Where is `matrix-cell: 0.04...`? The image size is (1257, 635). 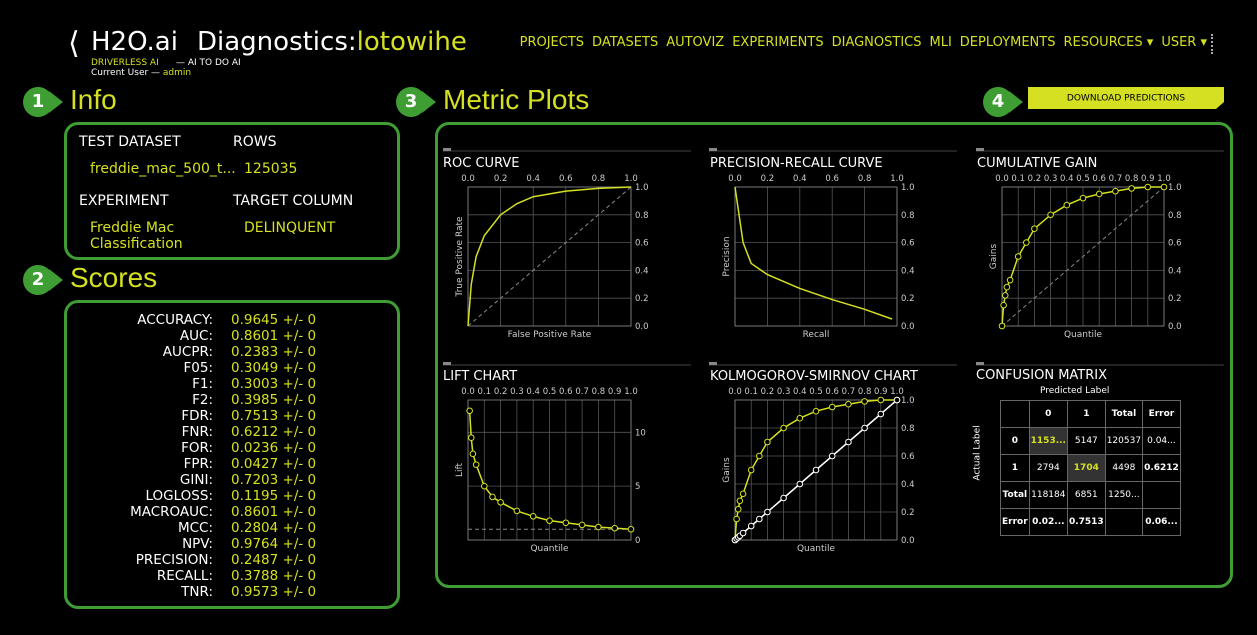 matrix-cell: 0.04... is located at coordinates (1161, 441).